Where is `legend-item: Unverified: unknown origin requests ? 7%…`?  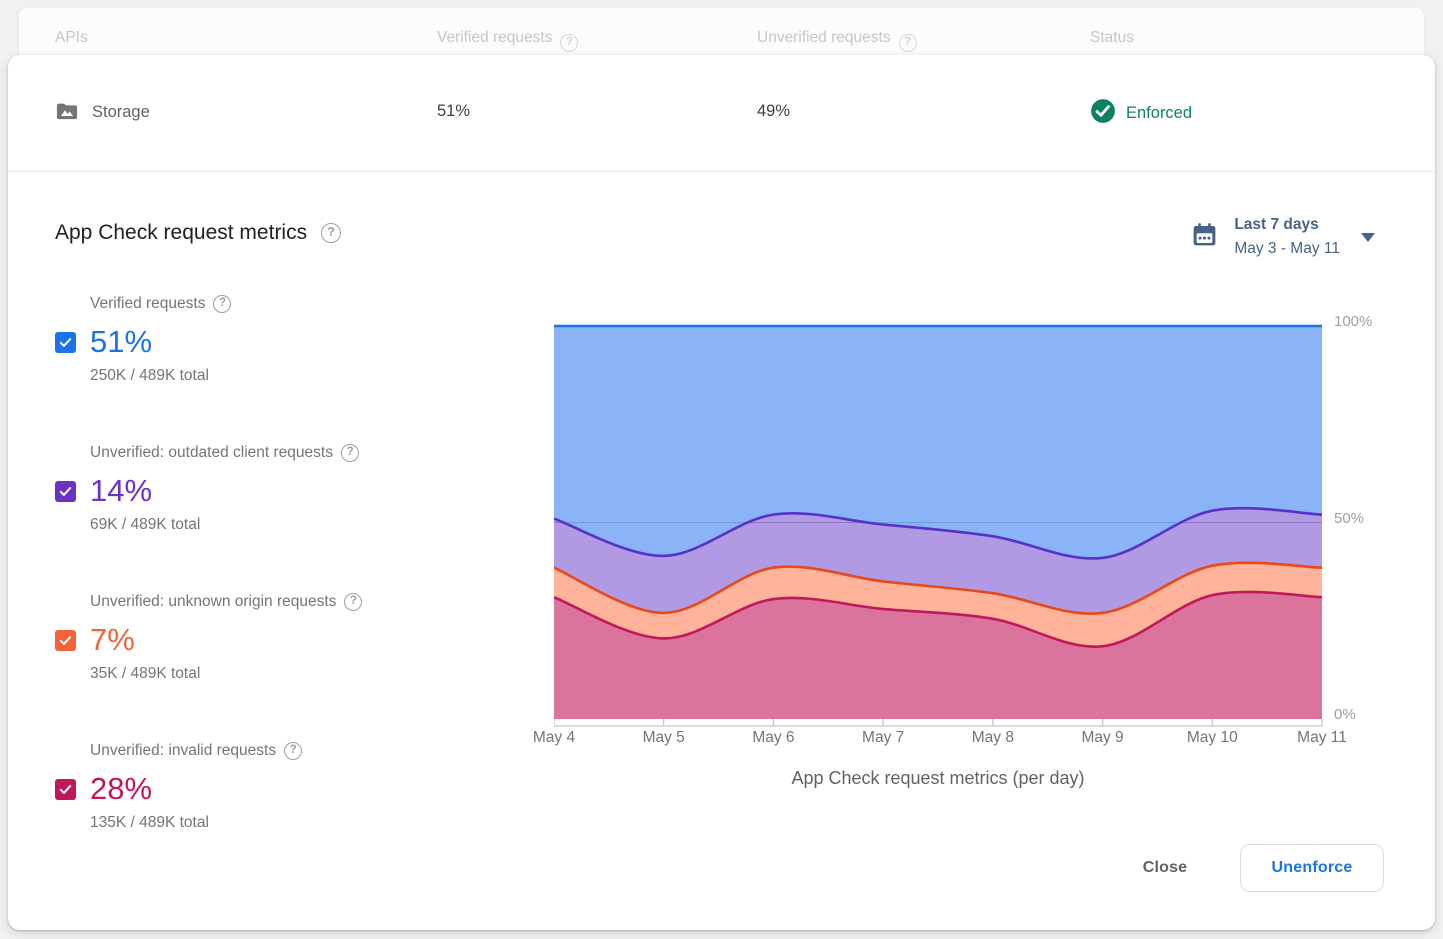 legend-item: Unverified: unknown origin requests ? 7%… is located at coordinates (275, 637).